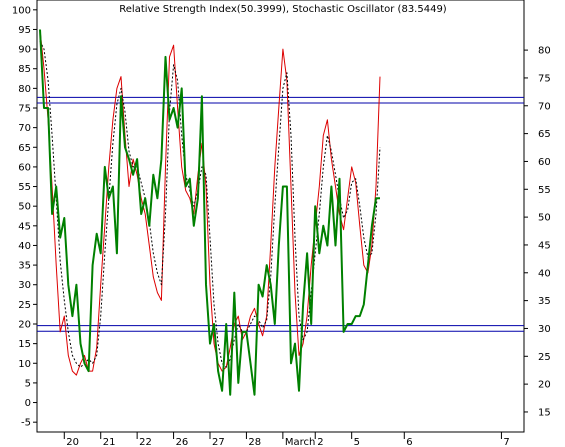 The width and height of the screenshot is (565, 447). Describe the element at coordinates (544, 329) in the screenshot. I see `right-tick-label: 30` at that location.